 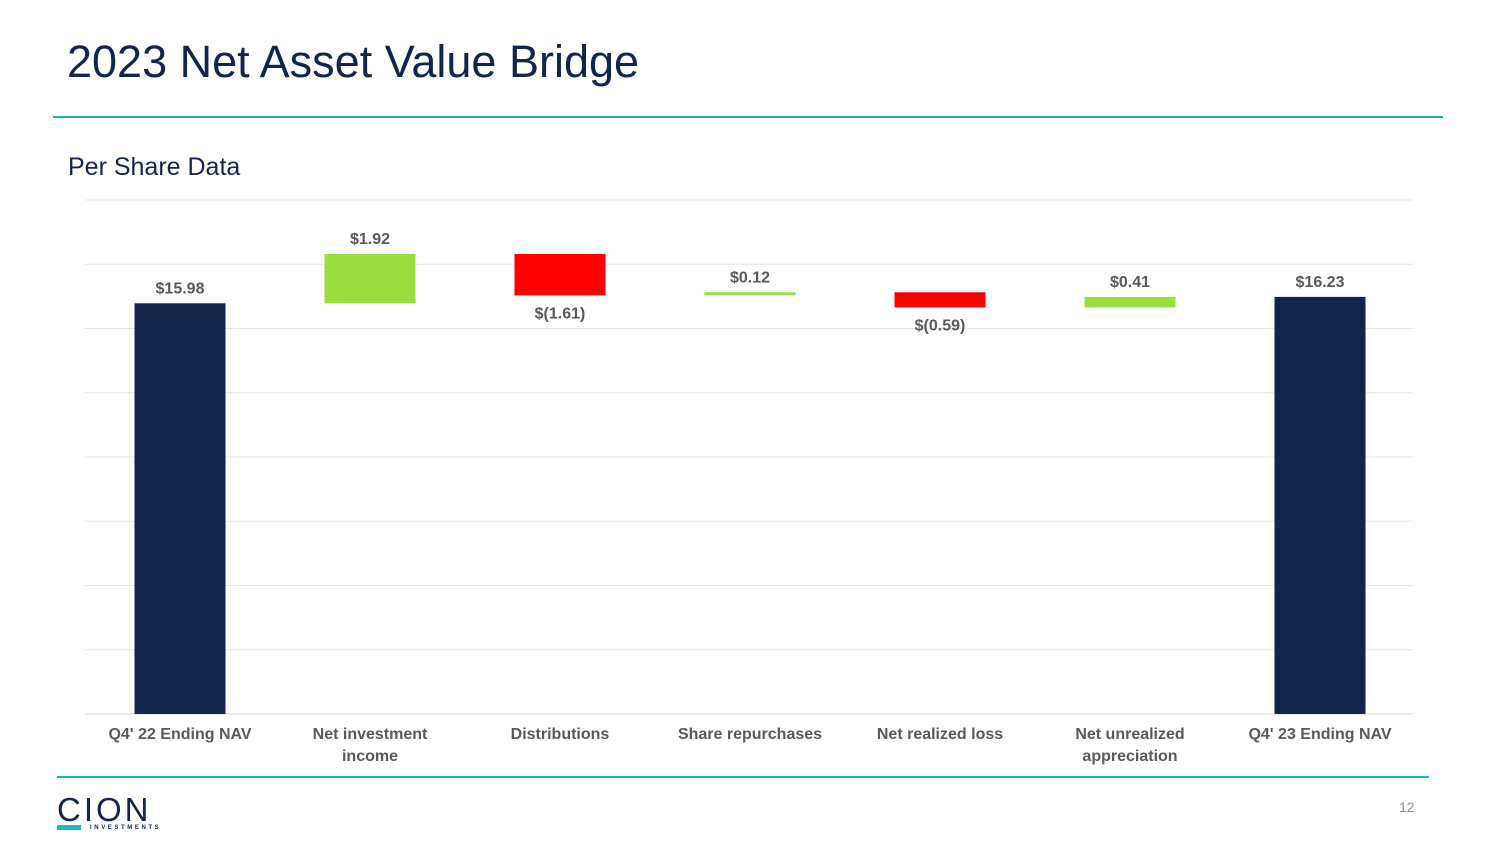 I want to click on data-label: $0.41, so click(x=1130, y=282).